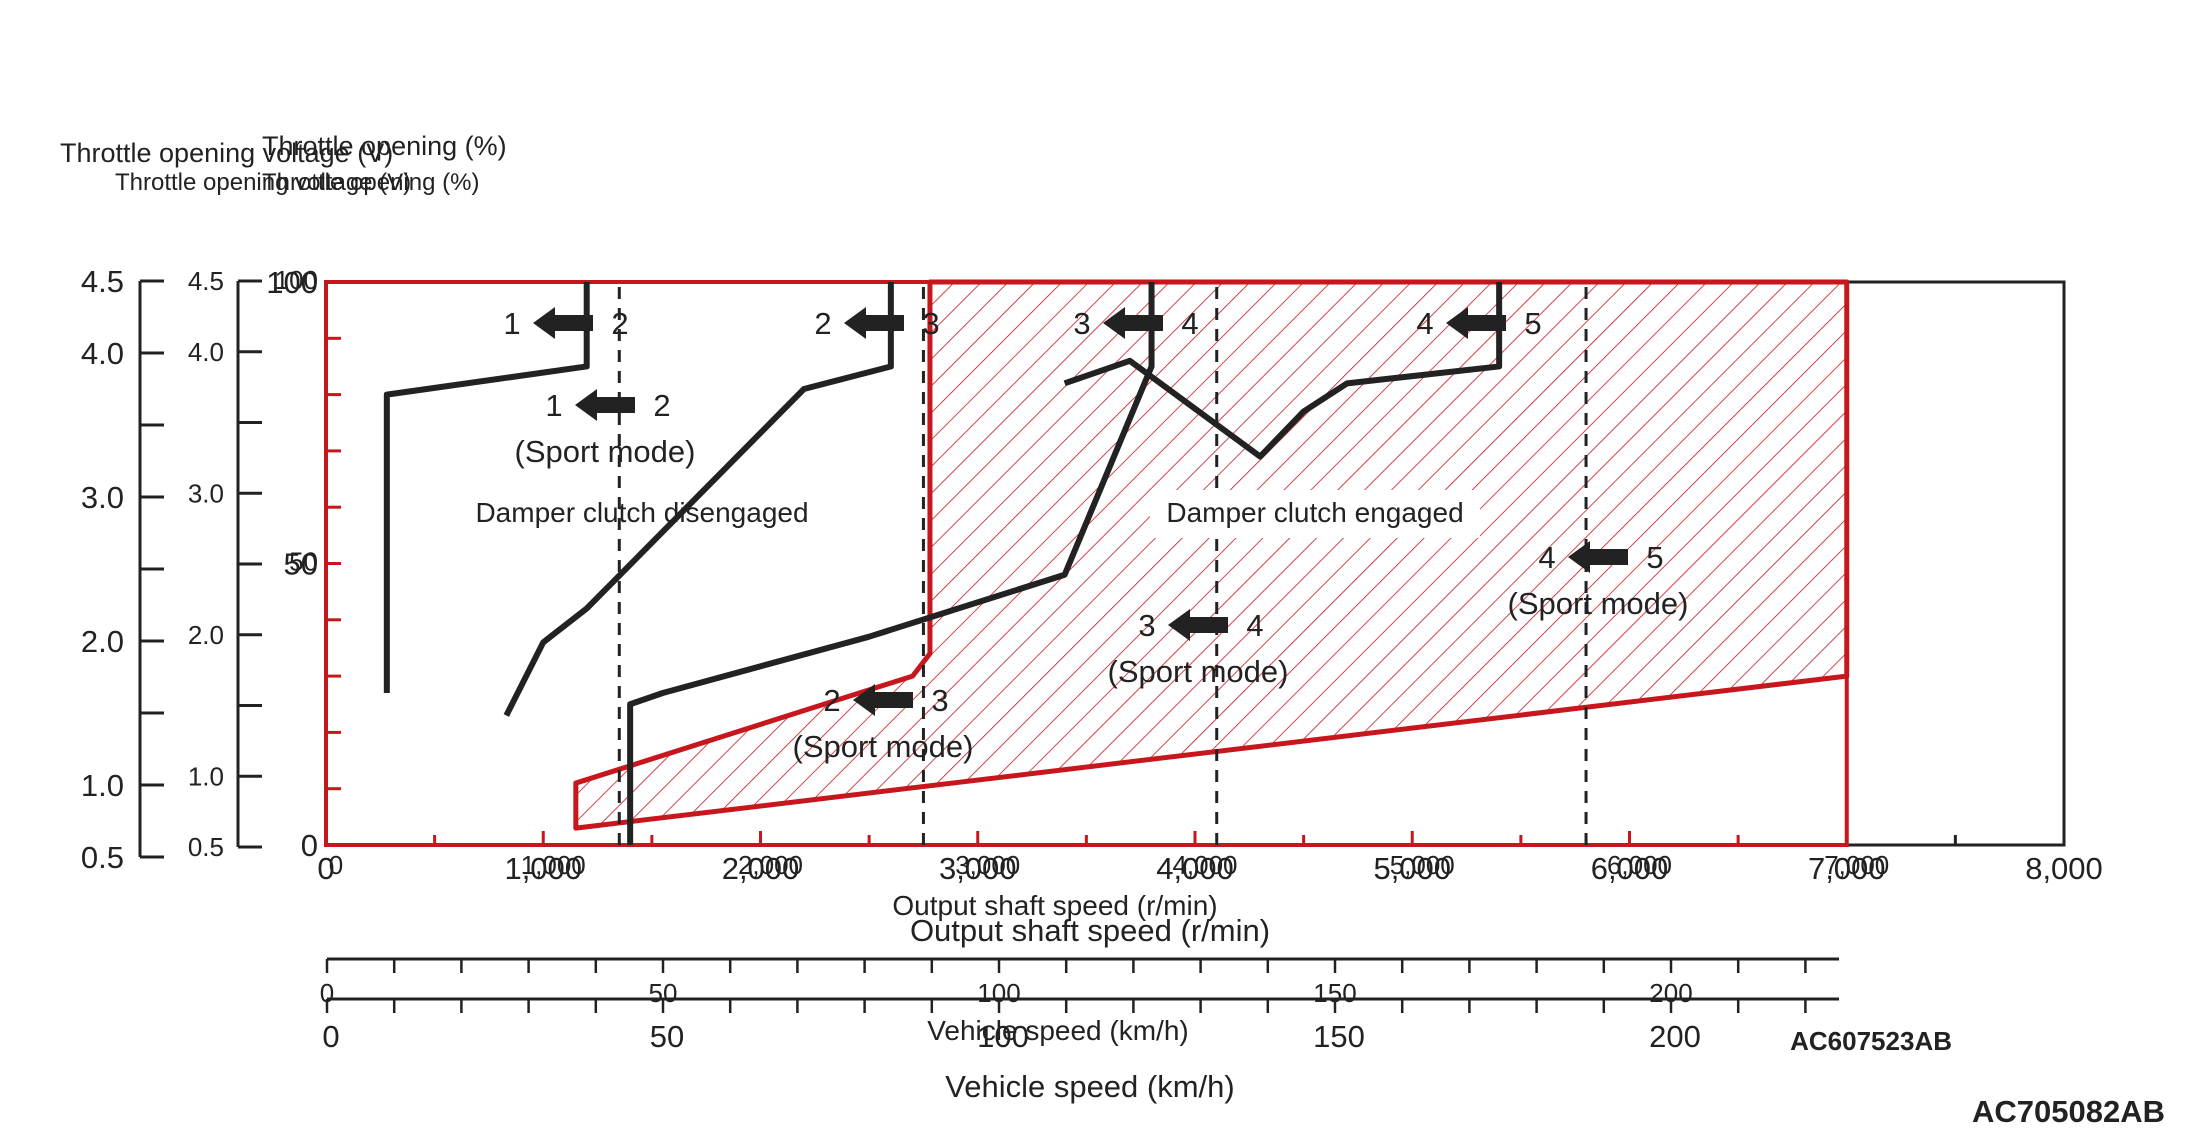 This screenshot has width=2185, height=1133. What do you see at coordinates (663, 993) in the screenshot?
I see `speed-tick-label-small: 50` at bounding box center [663, 993].